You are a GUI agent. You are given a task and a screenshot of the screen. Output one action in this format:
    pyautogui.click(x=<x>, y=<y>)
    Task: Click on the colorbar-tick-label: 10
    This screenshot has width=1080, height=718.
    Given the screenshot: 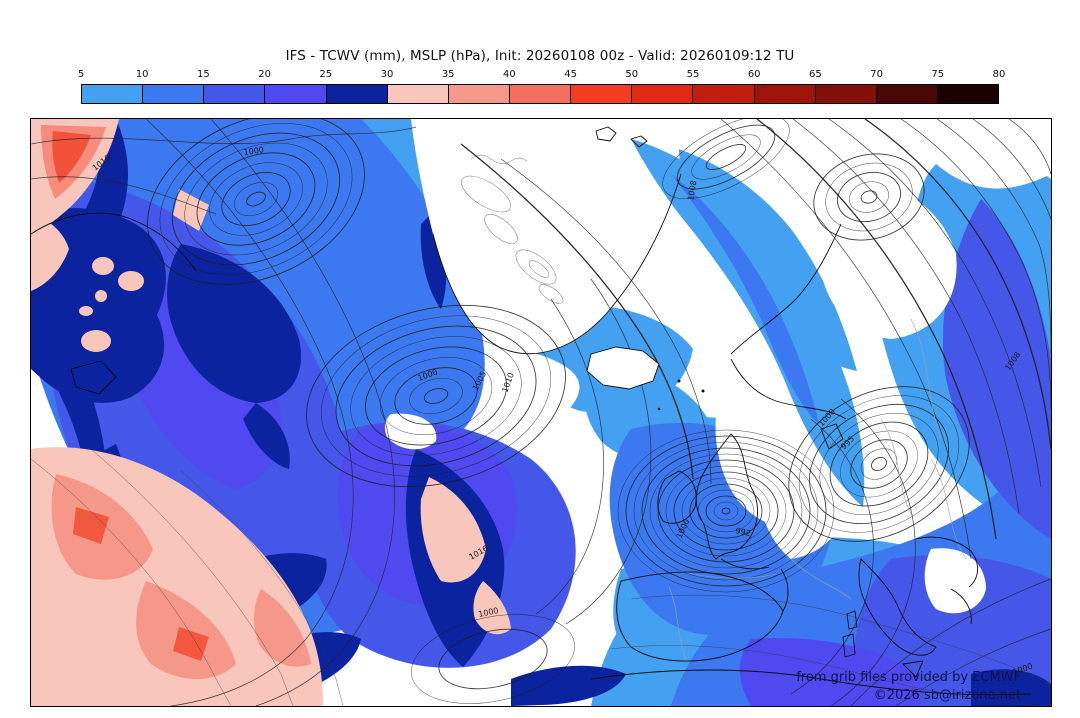 What is the action you would take?
    pyautogui.click(x=142, y=74)
    